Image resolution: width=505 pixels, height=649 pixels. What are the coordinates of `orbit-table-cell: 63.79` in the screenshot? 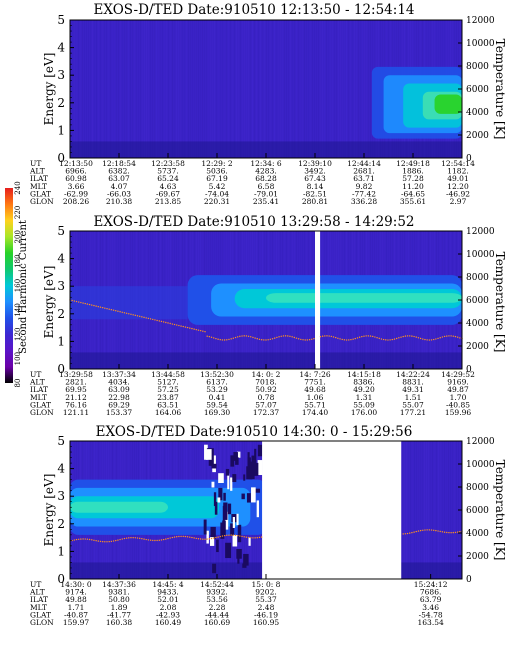 It's located at (431, 599).